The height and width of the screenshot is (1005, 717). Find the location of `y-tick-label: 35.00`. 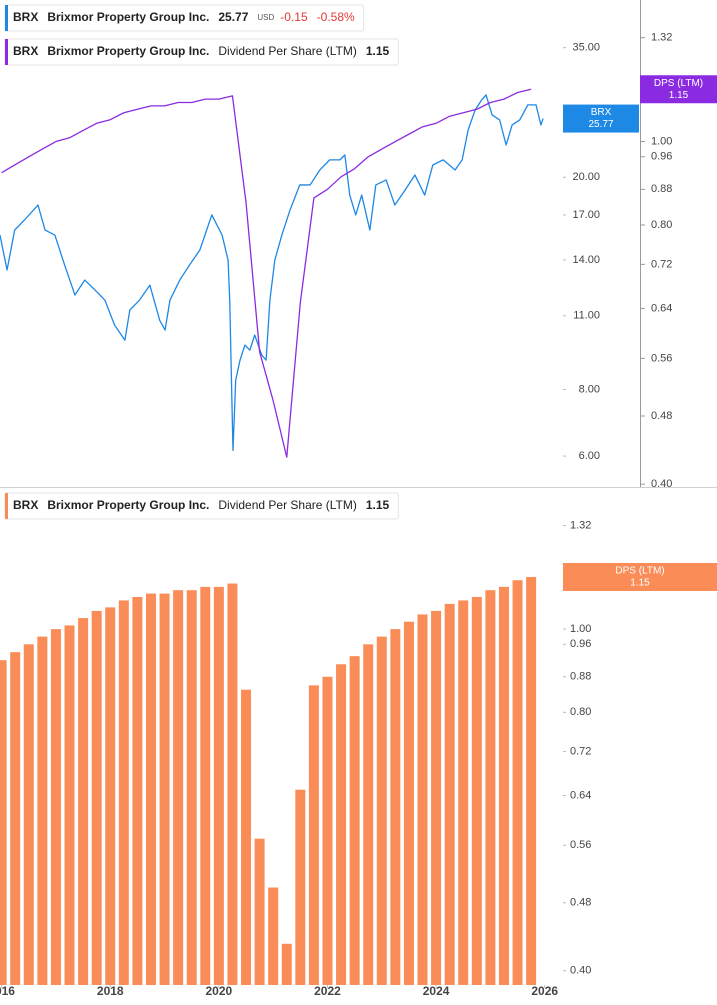

y-tick-label: 35.00 is located at coordinates (586, 48).